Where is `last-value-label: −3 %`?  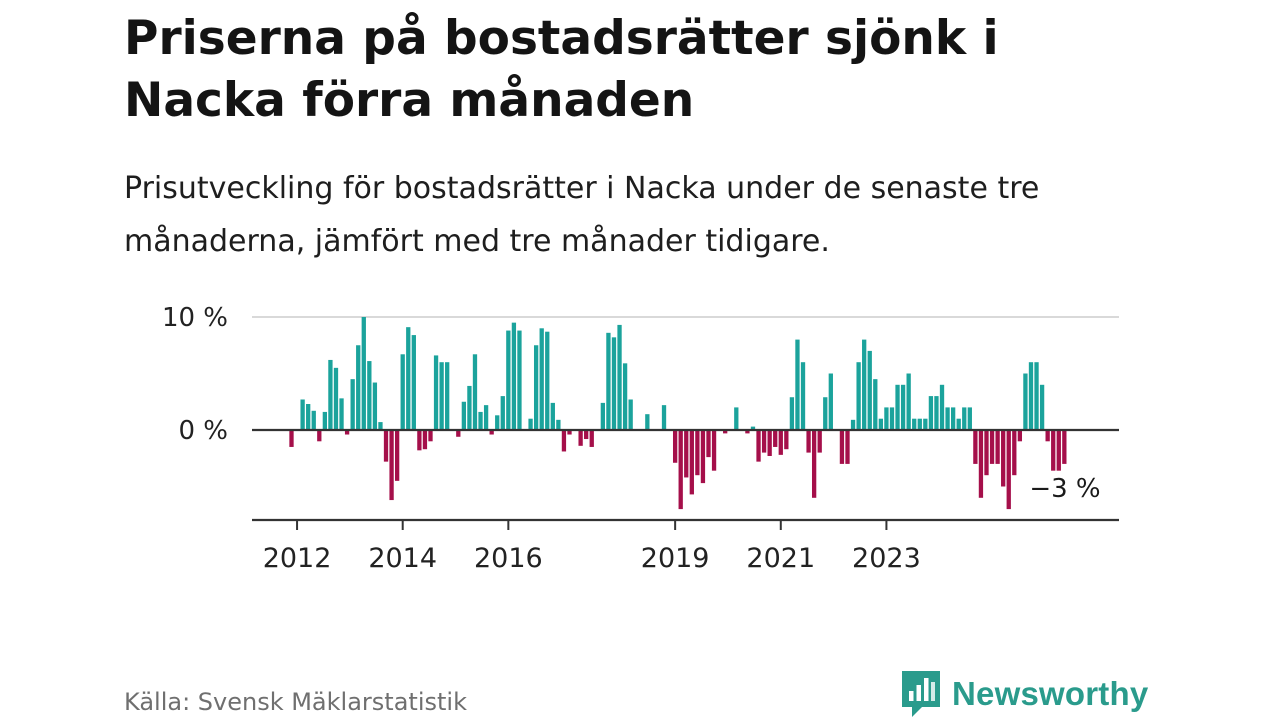
last-value-label: −3 % is located at coordinates (1064, 489).